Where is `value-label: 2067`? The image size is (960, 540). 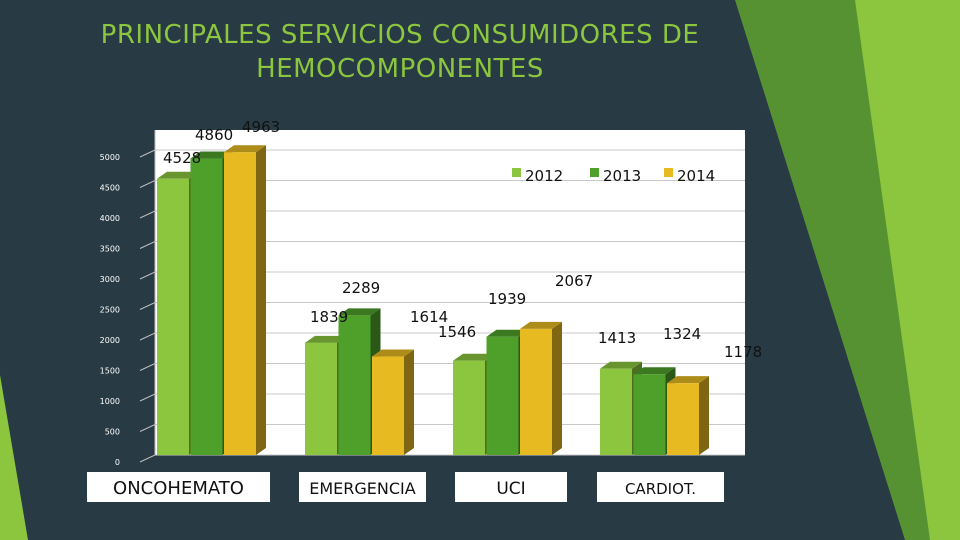
value-label: 2067 is located at coordinates (574, 281).